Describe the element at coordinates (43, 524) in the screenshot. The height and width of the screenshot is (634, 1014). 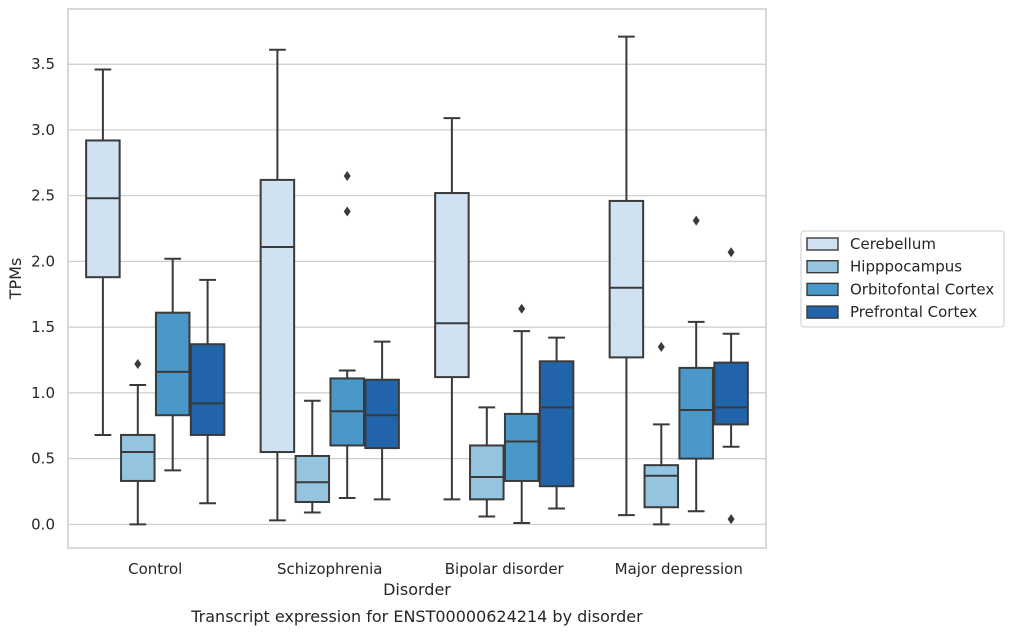
I see `y-tick-label: 0.0` at that location.